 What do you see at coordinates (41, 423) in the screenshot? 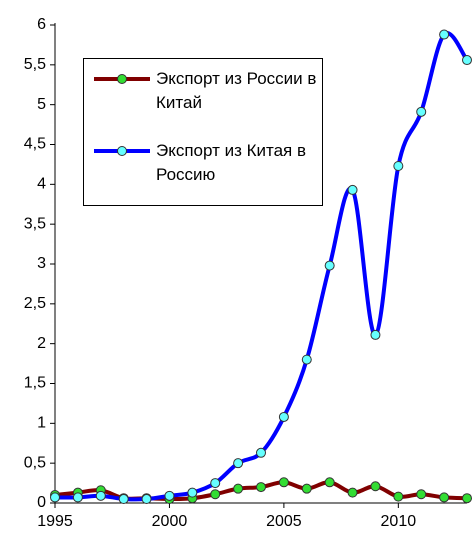
I see `y-tick-label: 1` at bounding box center [41, 423].